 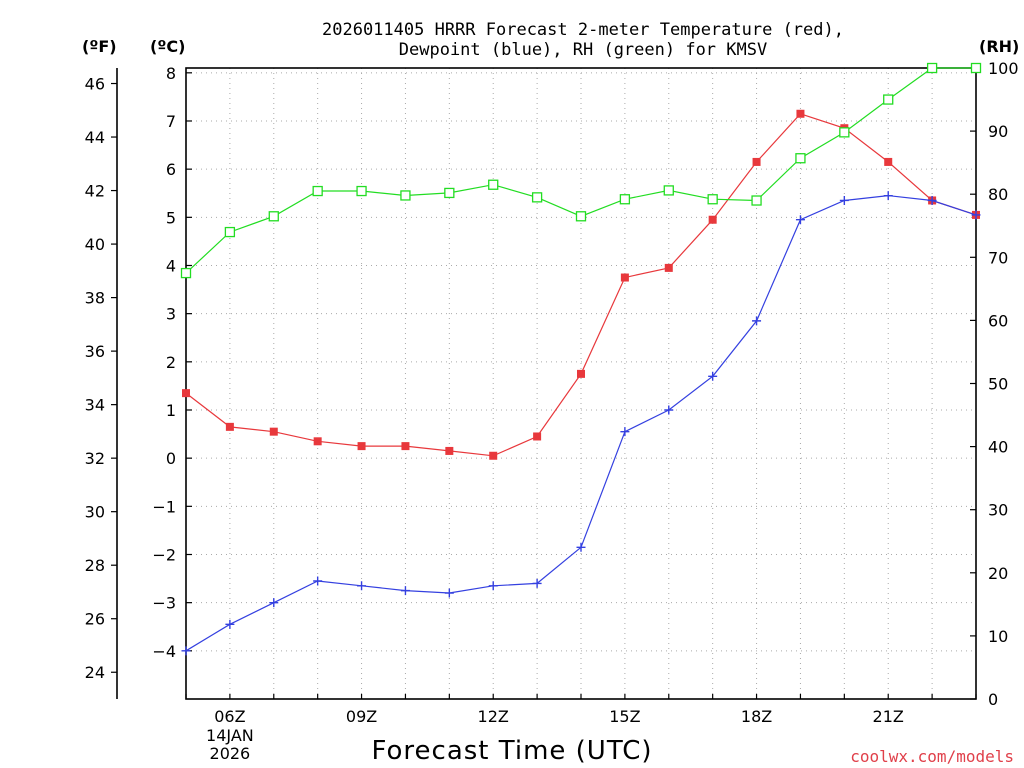 I want to click on fahrenheit-tick-label: 38, so click(x=95, y=298).